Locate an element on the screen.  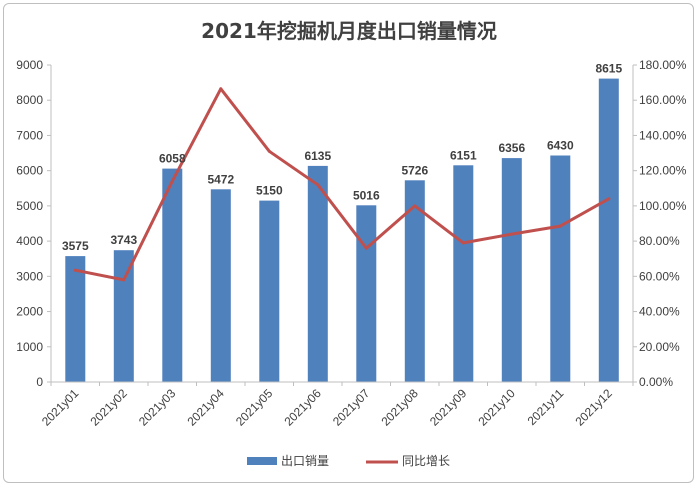
legend-swatch-bar is located at coordinates (262, 461).